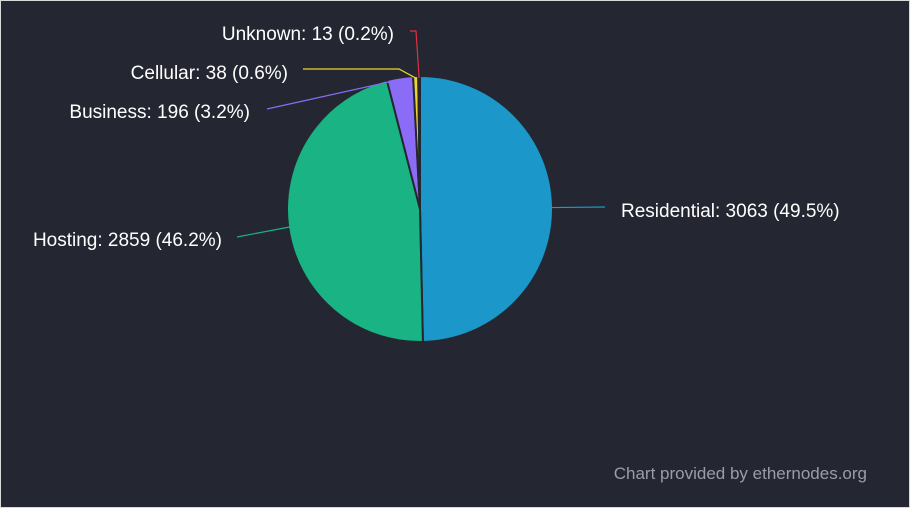  Describe the element at coordinates (730, 211) in the screenshot. I see `slice-label-residential: Residential: 3063 (49.5%)` at that location.